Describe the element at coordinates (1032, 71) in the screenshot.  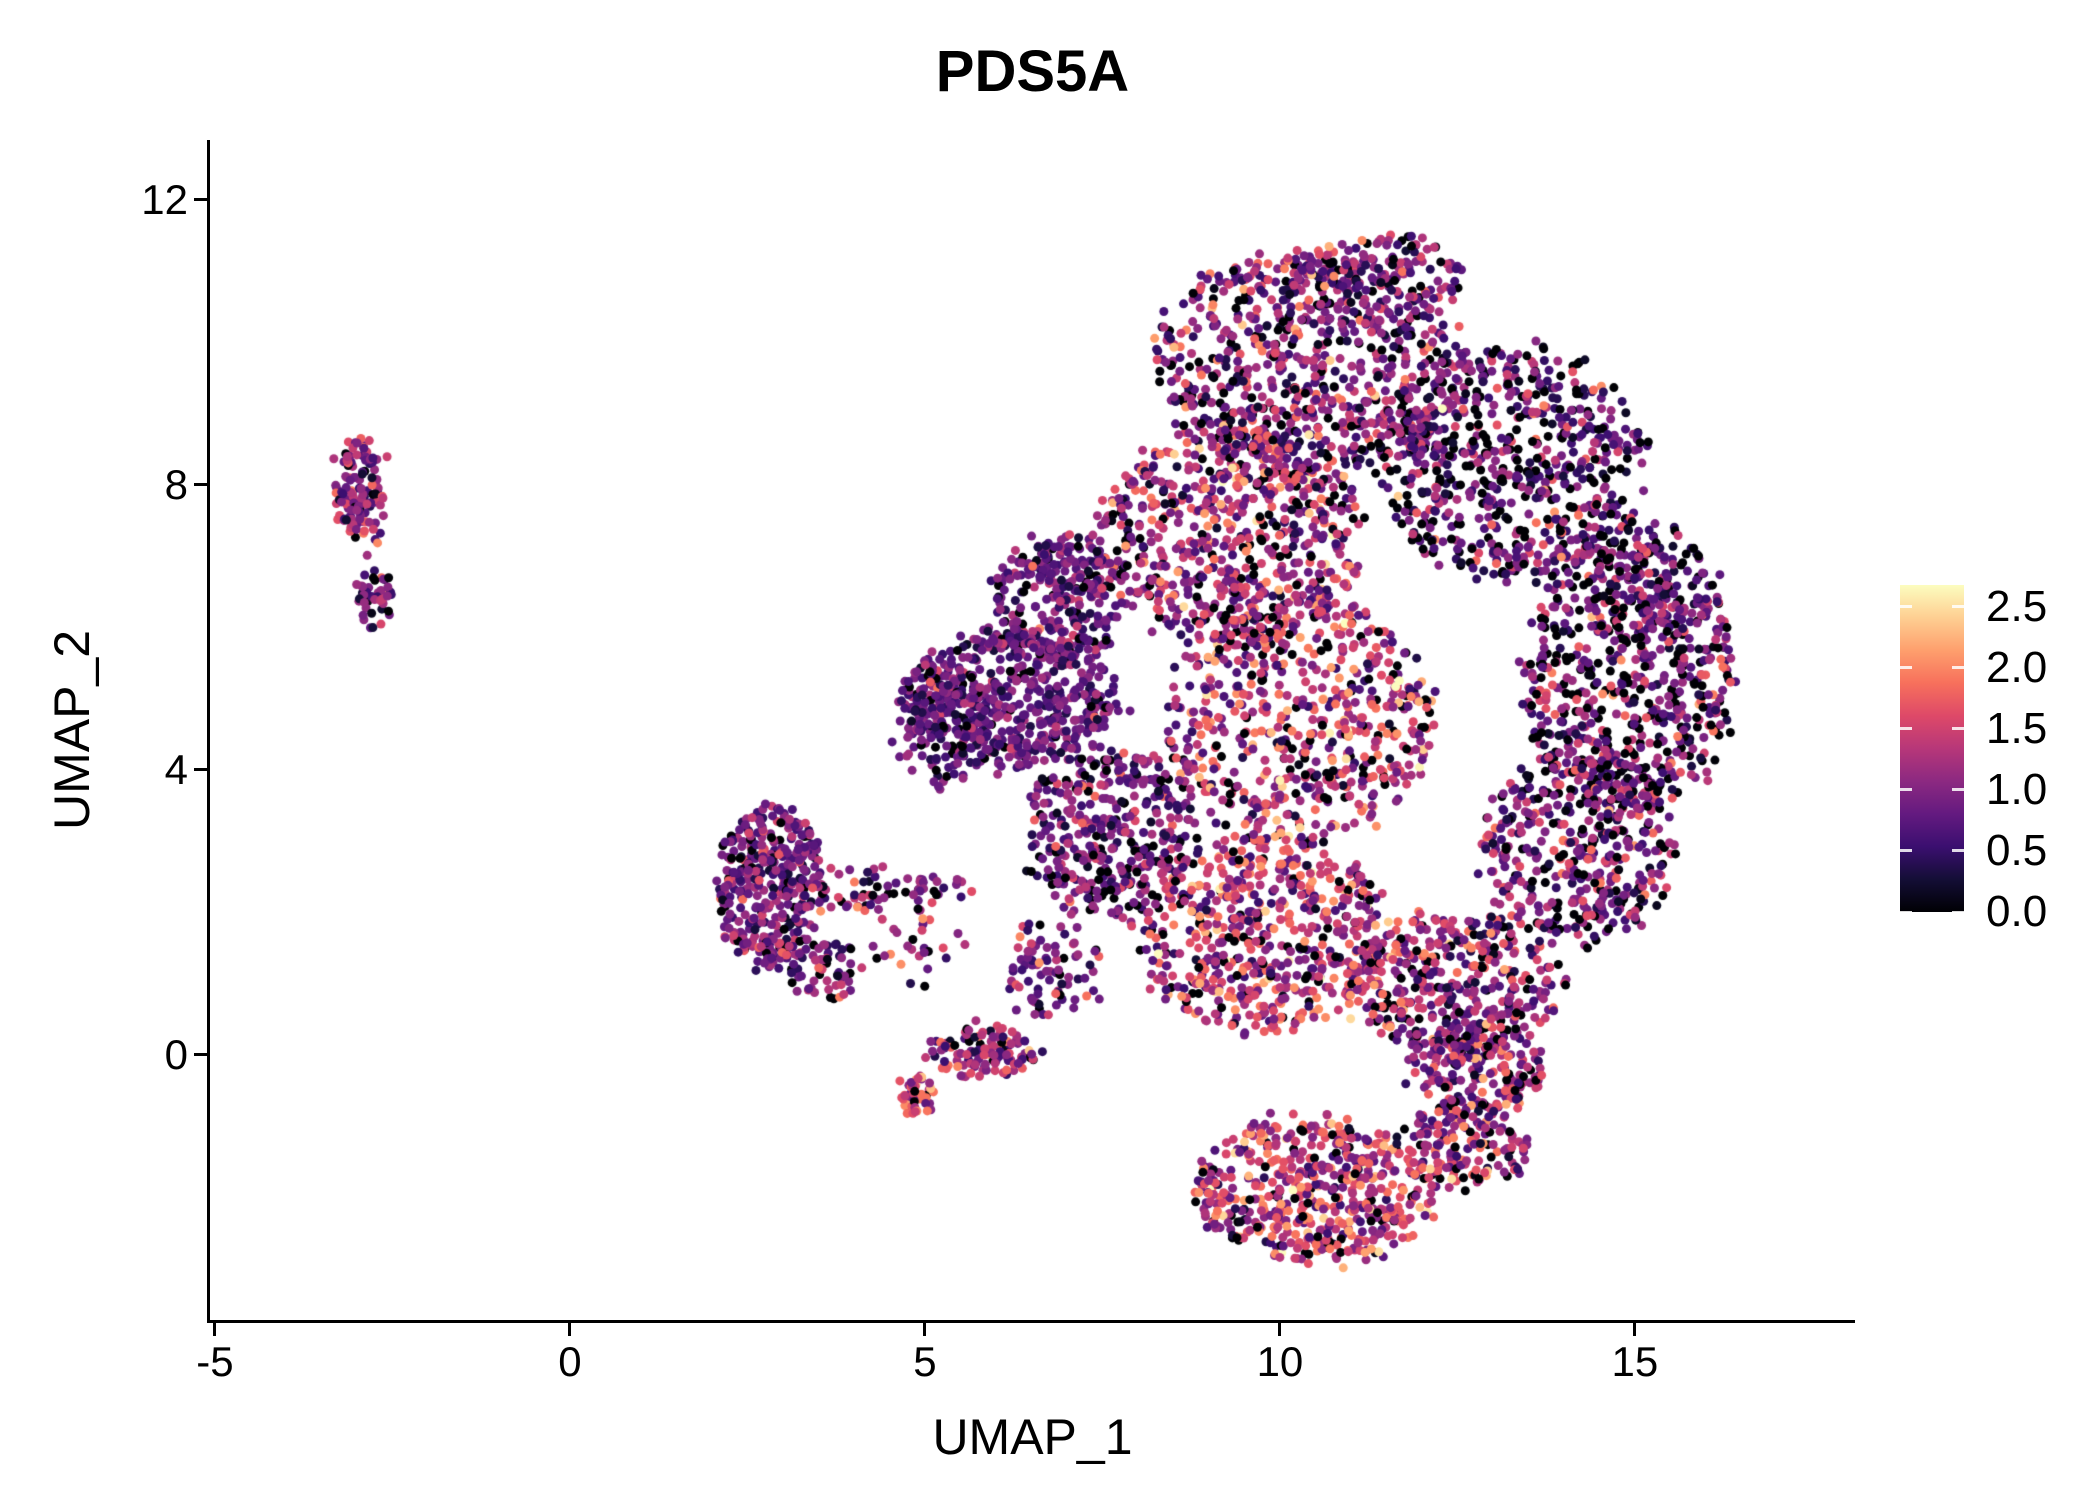
I see `plot-title: PDS5A` at that location.